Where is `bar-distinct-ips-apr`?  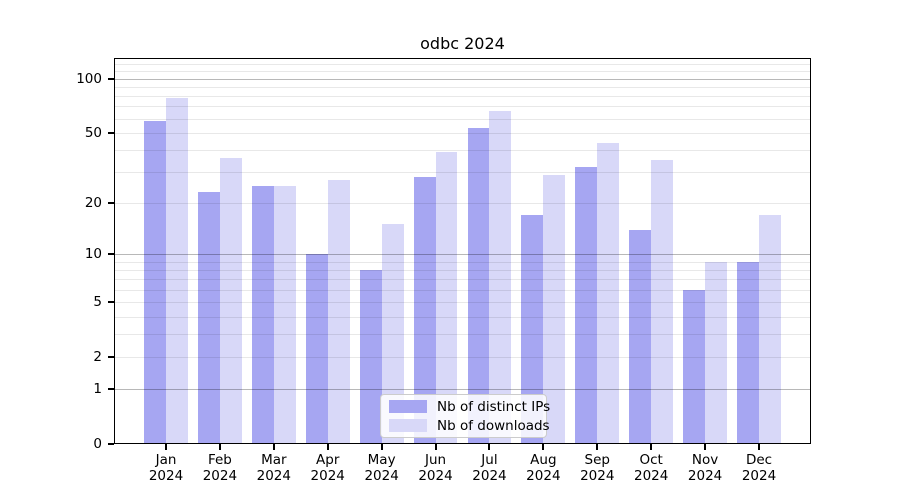 bar-distinct-ips-apr is located at coordinates (316, 349).